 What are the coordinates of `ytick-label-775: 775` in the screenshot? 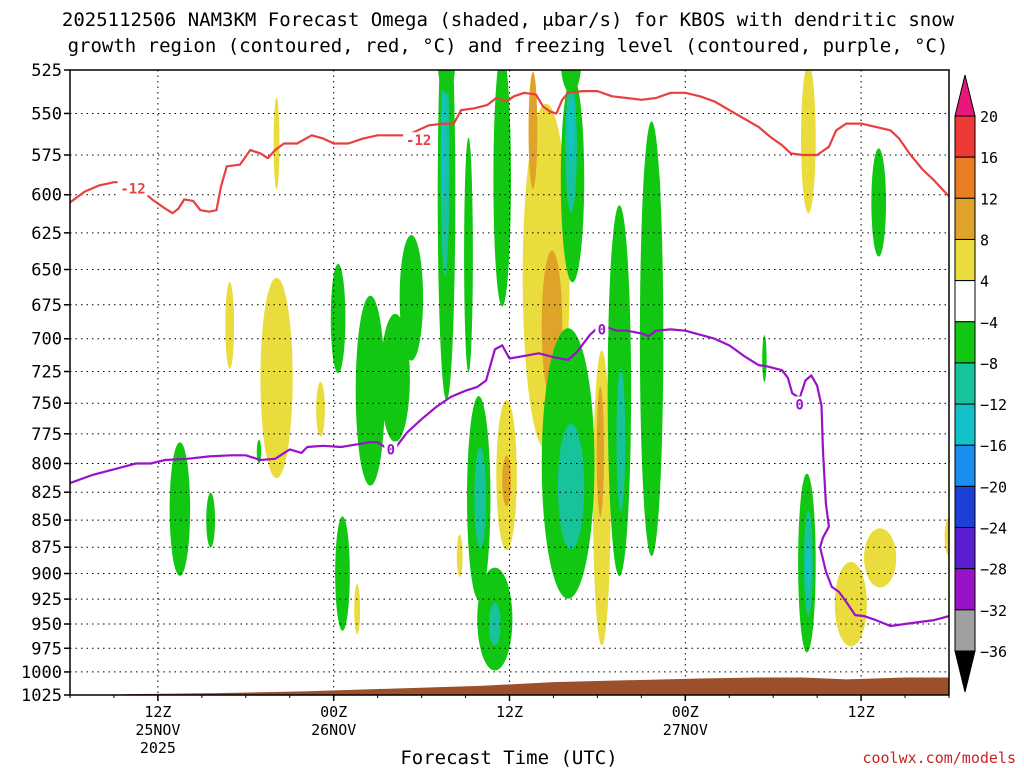 It's located at (46, 435).